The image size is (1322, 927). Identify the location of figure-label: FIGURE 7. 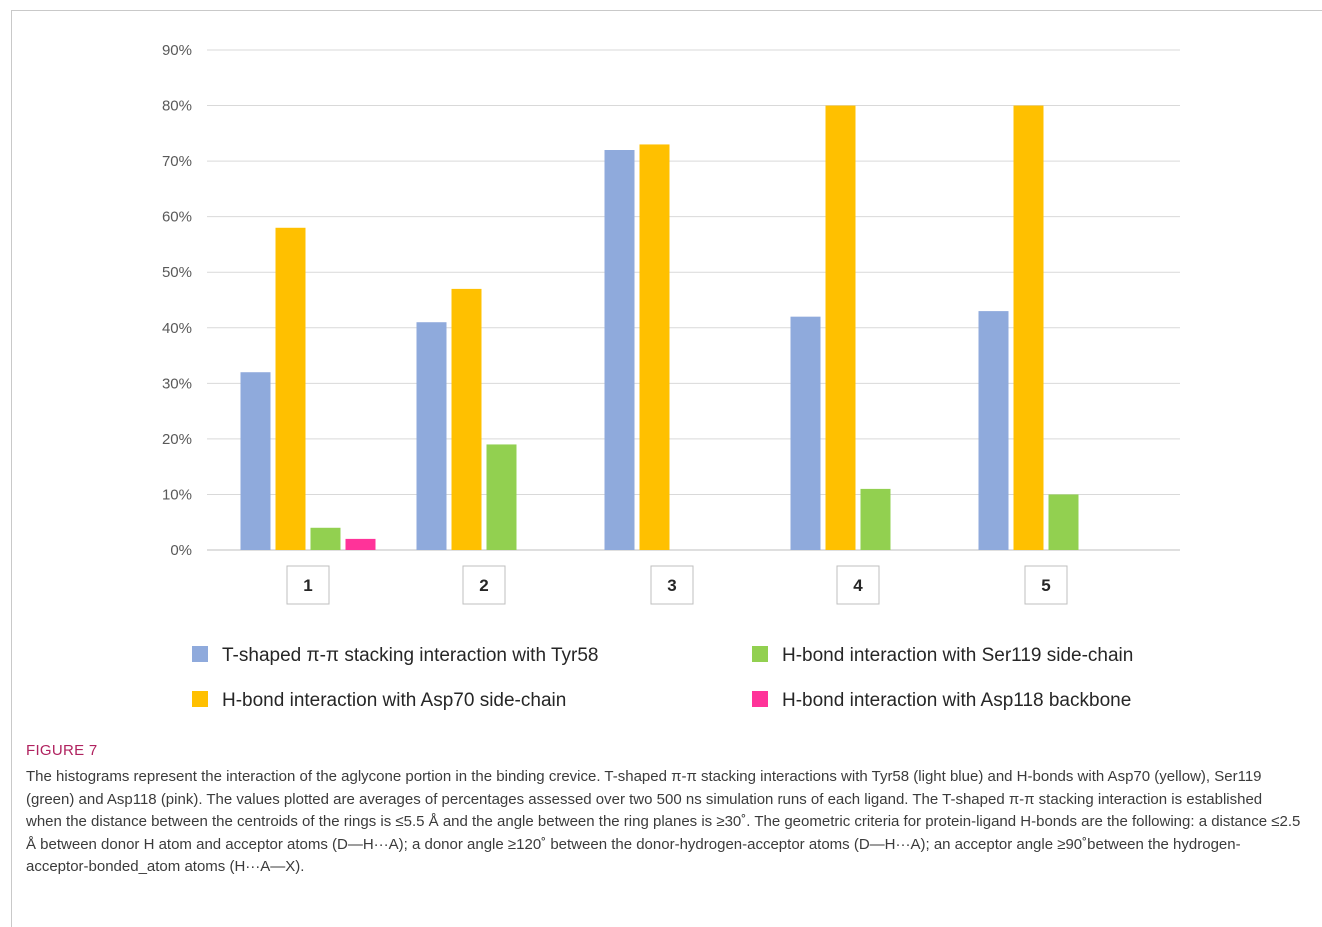
(62, 750).